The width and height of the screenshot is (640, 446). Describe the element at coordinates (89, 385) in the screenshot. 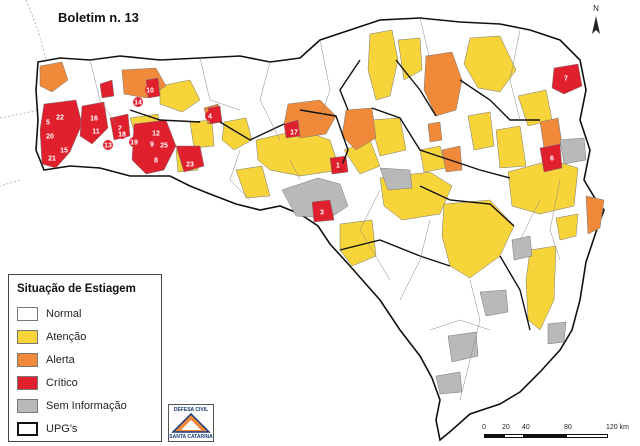

I see `legend-item-critico: Crítico` at that location.